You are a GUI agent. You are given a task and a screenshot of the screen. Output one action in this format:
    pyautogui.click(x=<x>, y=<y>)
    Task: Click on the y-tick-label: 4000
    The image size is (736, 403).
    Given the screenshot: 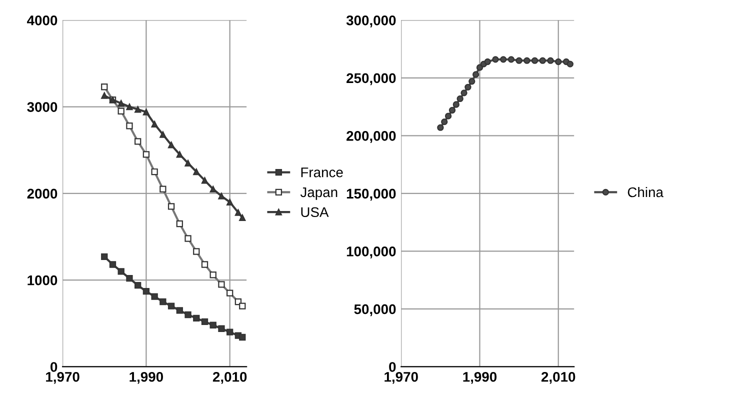 What is the action you would take?
    pyautogui.click(x=42, y=20)
    